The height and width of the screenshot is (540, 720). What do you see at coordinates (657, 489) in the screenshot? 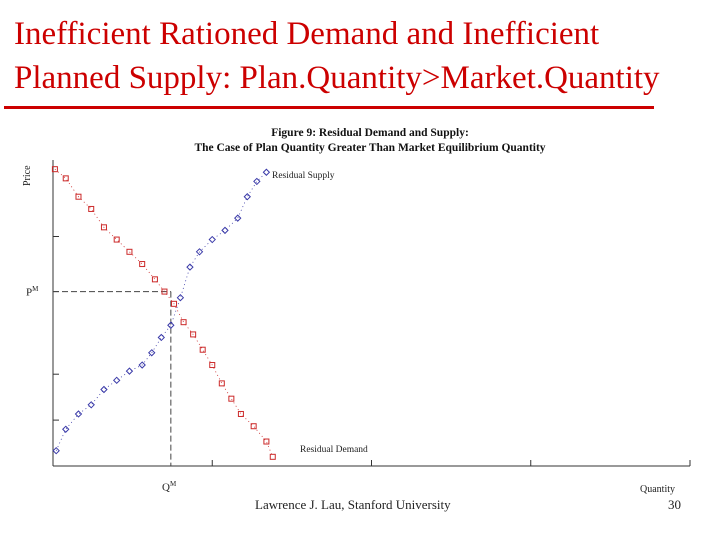
I see `x-axis-label: Quantity` at bounding box center [657, 489].